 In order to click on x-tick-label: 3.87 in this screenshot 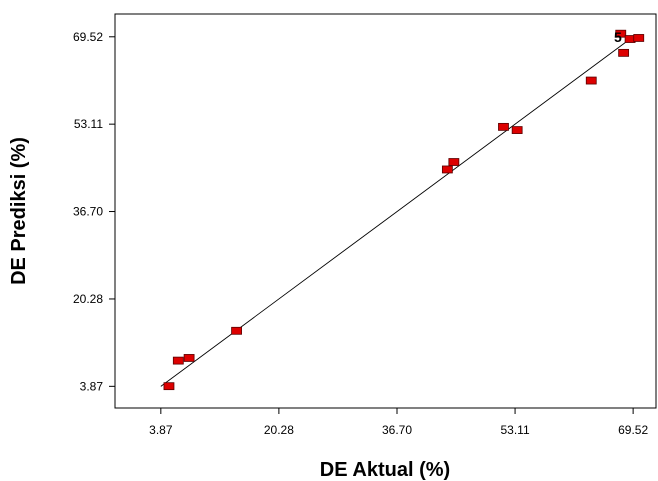, I will do `click(161, 430)`.